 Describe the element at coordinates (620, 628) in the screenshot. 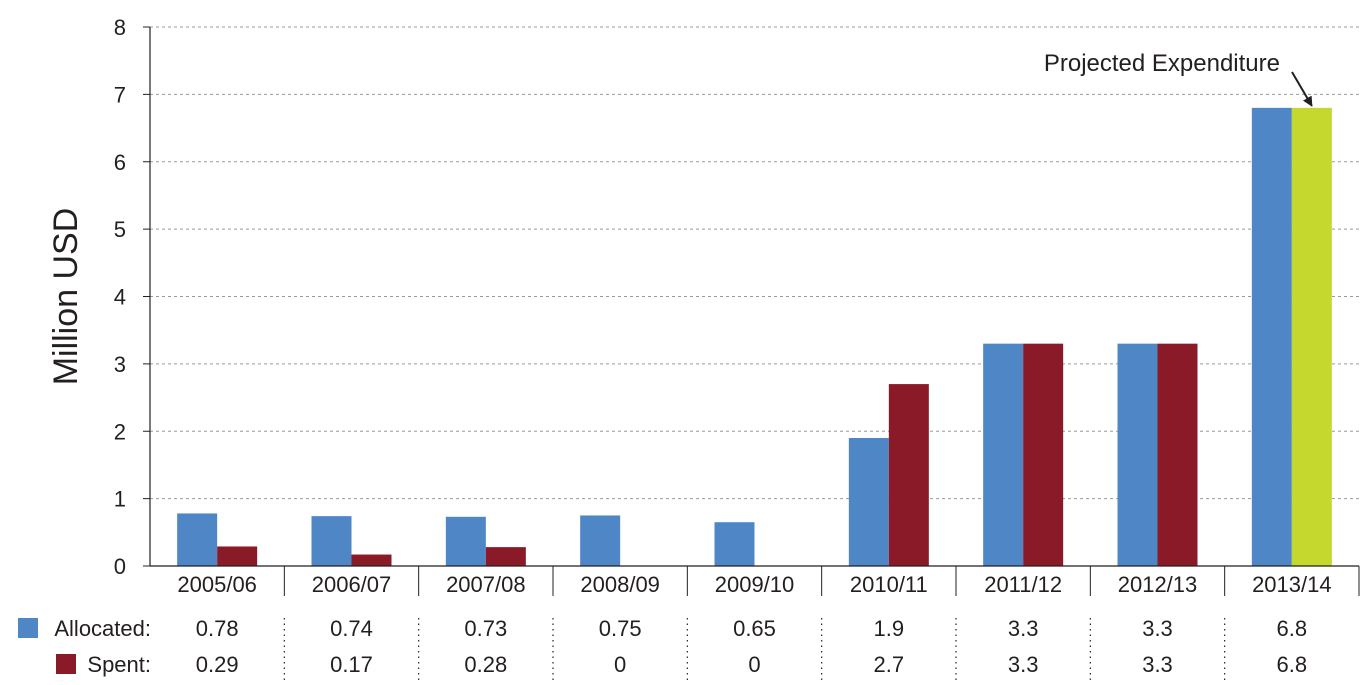

I see `data-label: 0.75` at that location.